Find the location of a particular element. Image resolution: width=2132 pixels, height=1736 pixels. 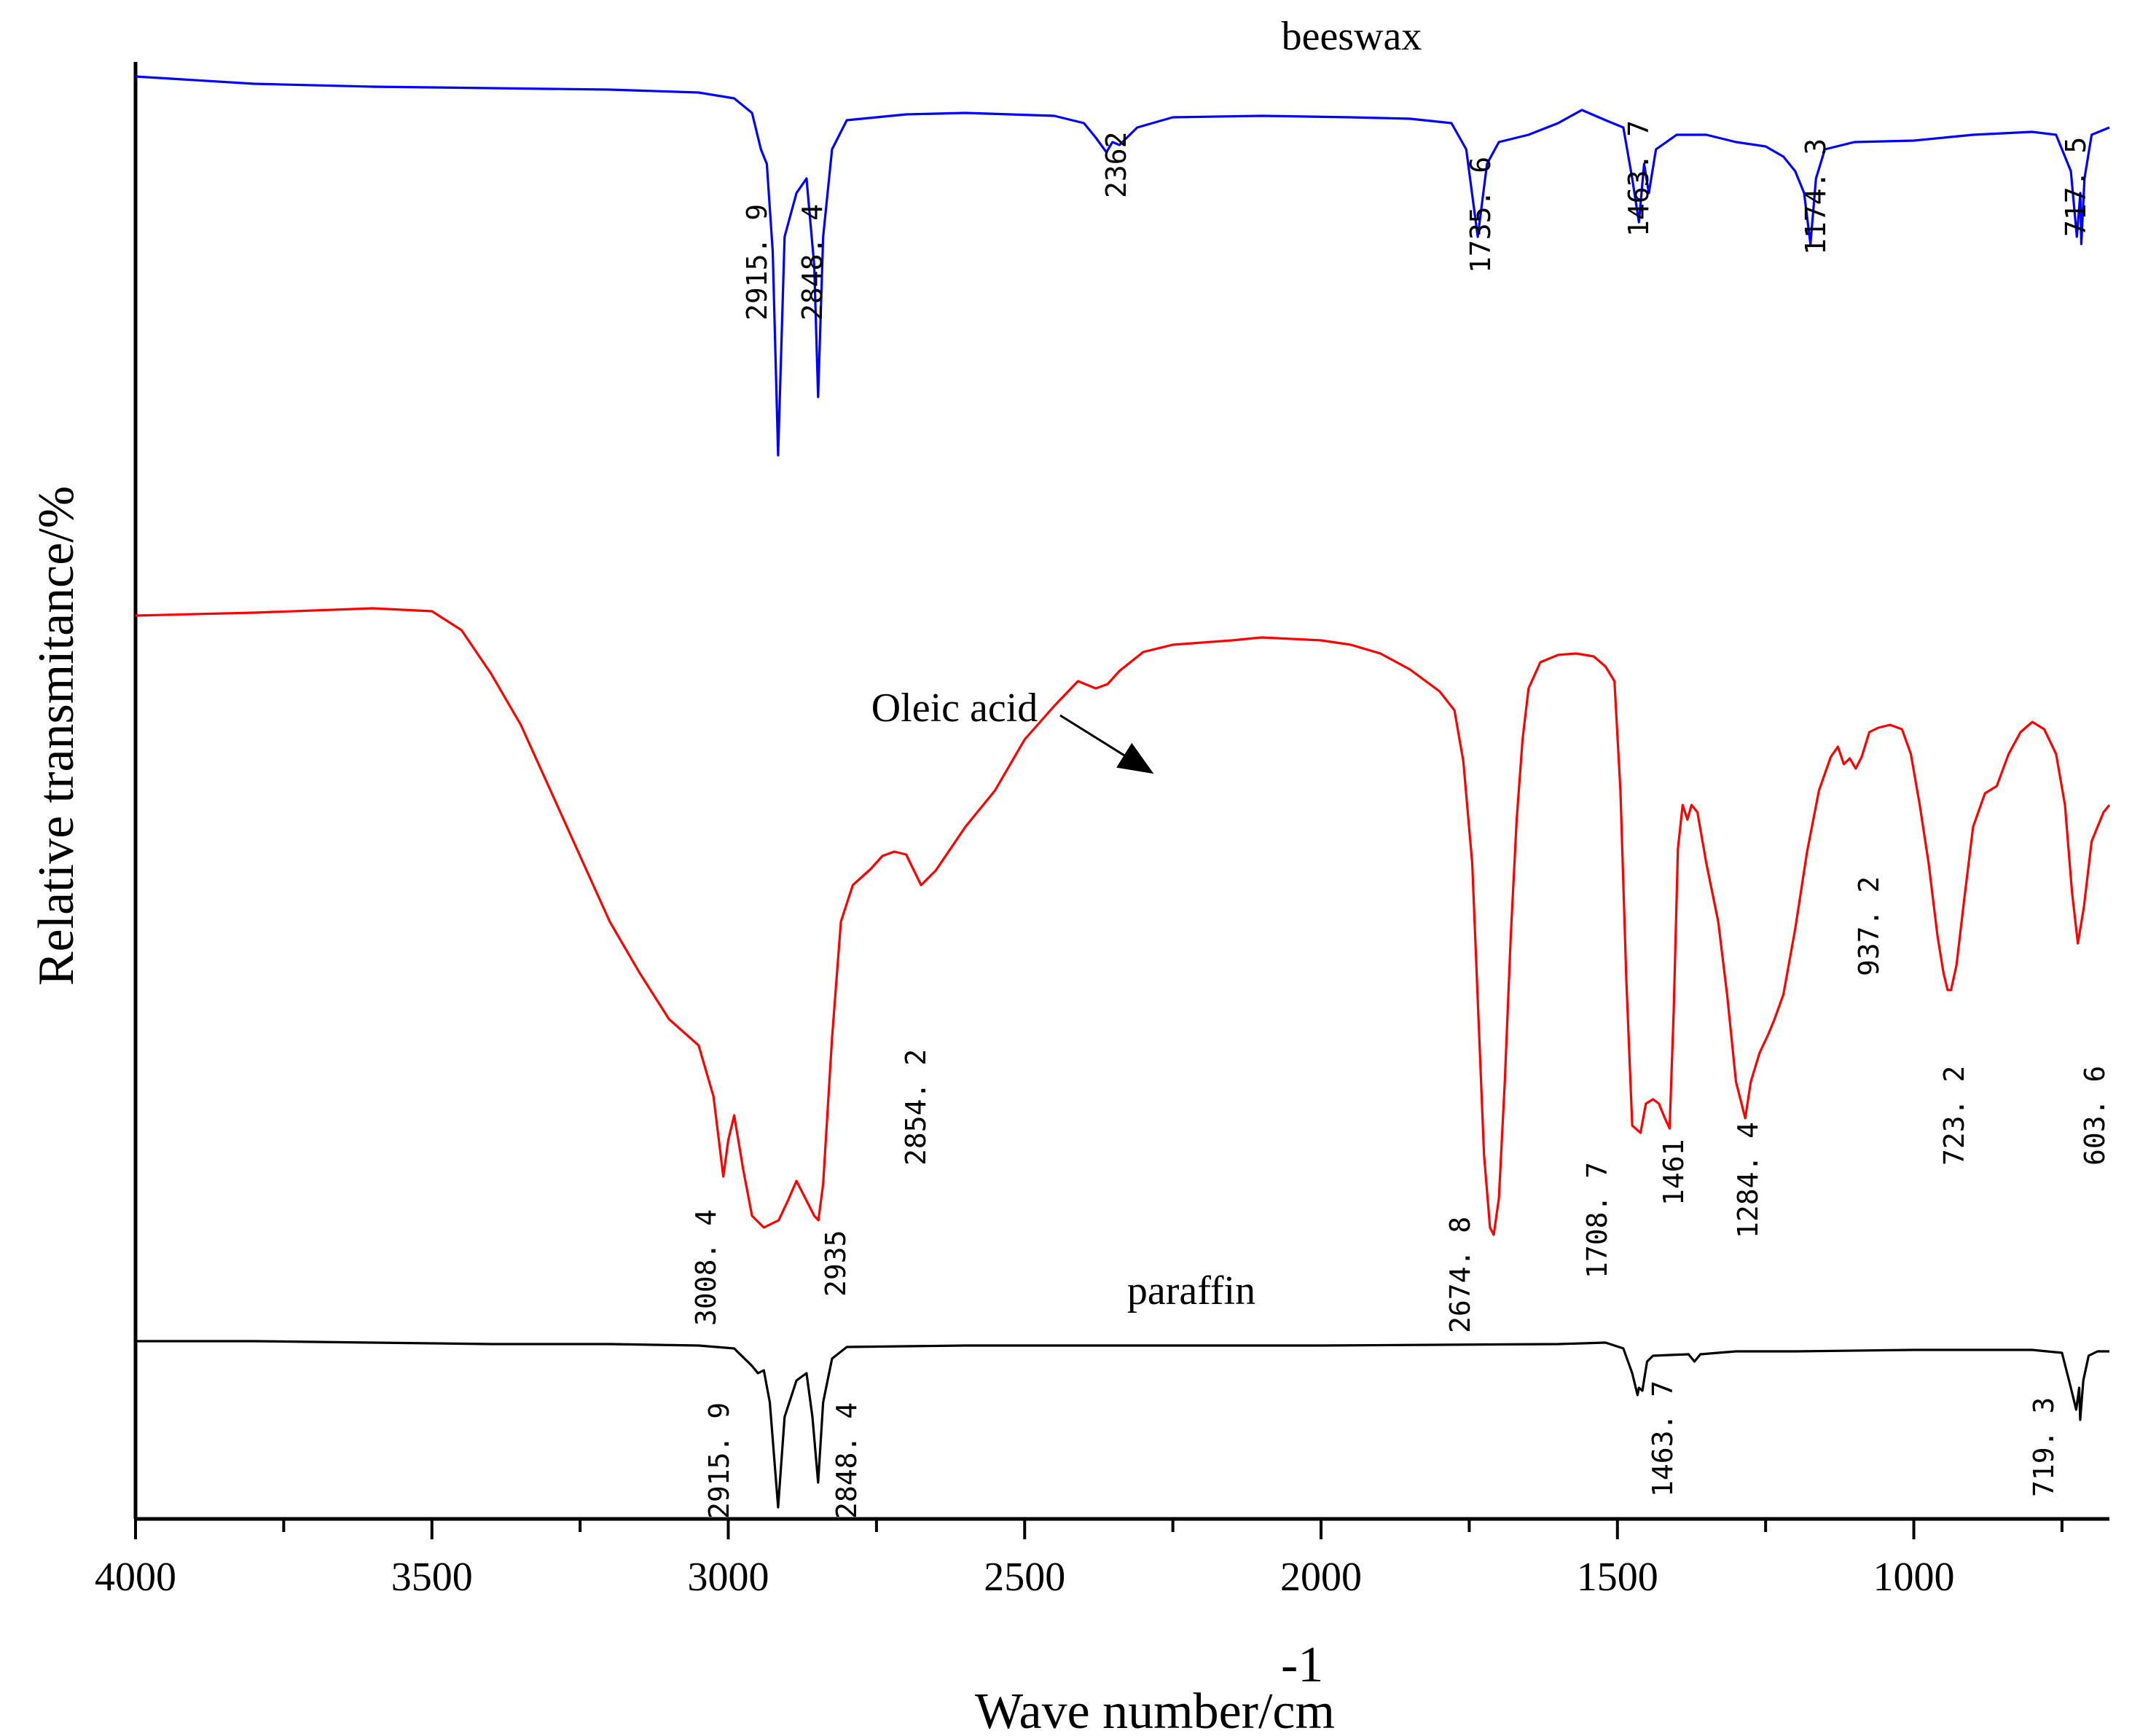

series-label-oleic-acid: Oleic acid is located at coordinates (954, 708).